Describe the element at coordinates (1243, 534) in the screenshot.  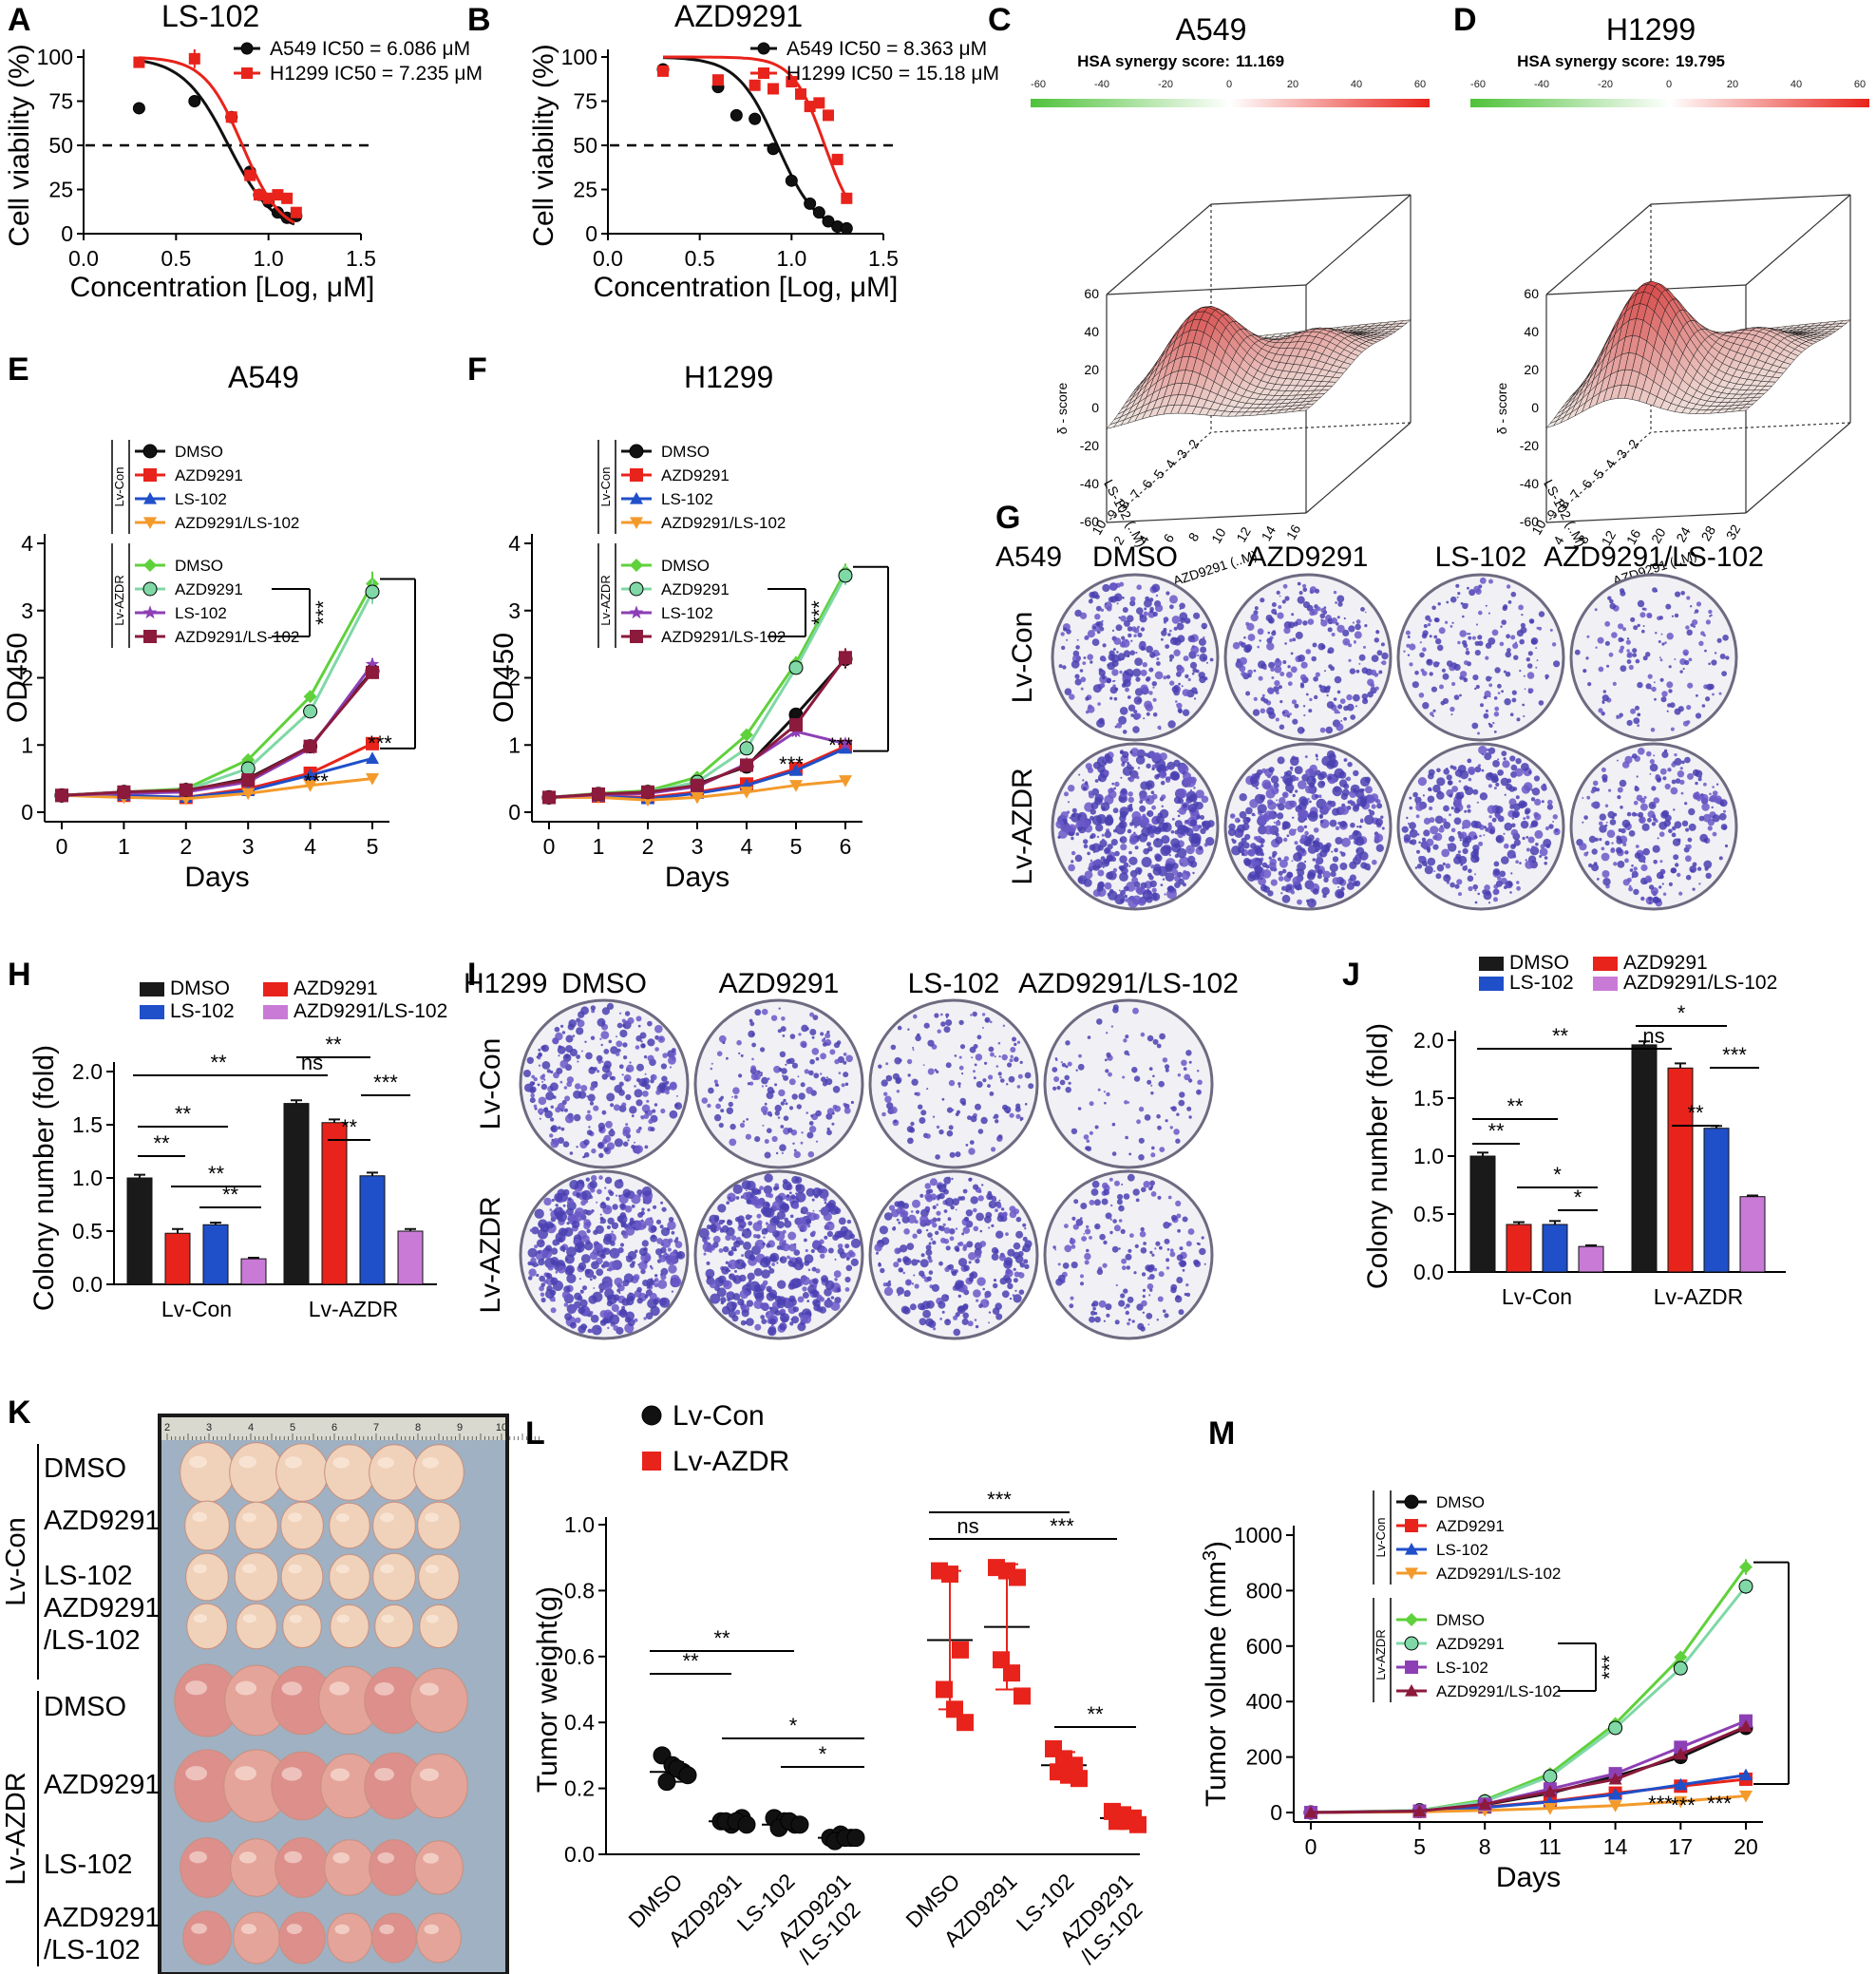
I see `x-tick-label: 12` at that location.